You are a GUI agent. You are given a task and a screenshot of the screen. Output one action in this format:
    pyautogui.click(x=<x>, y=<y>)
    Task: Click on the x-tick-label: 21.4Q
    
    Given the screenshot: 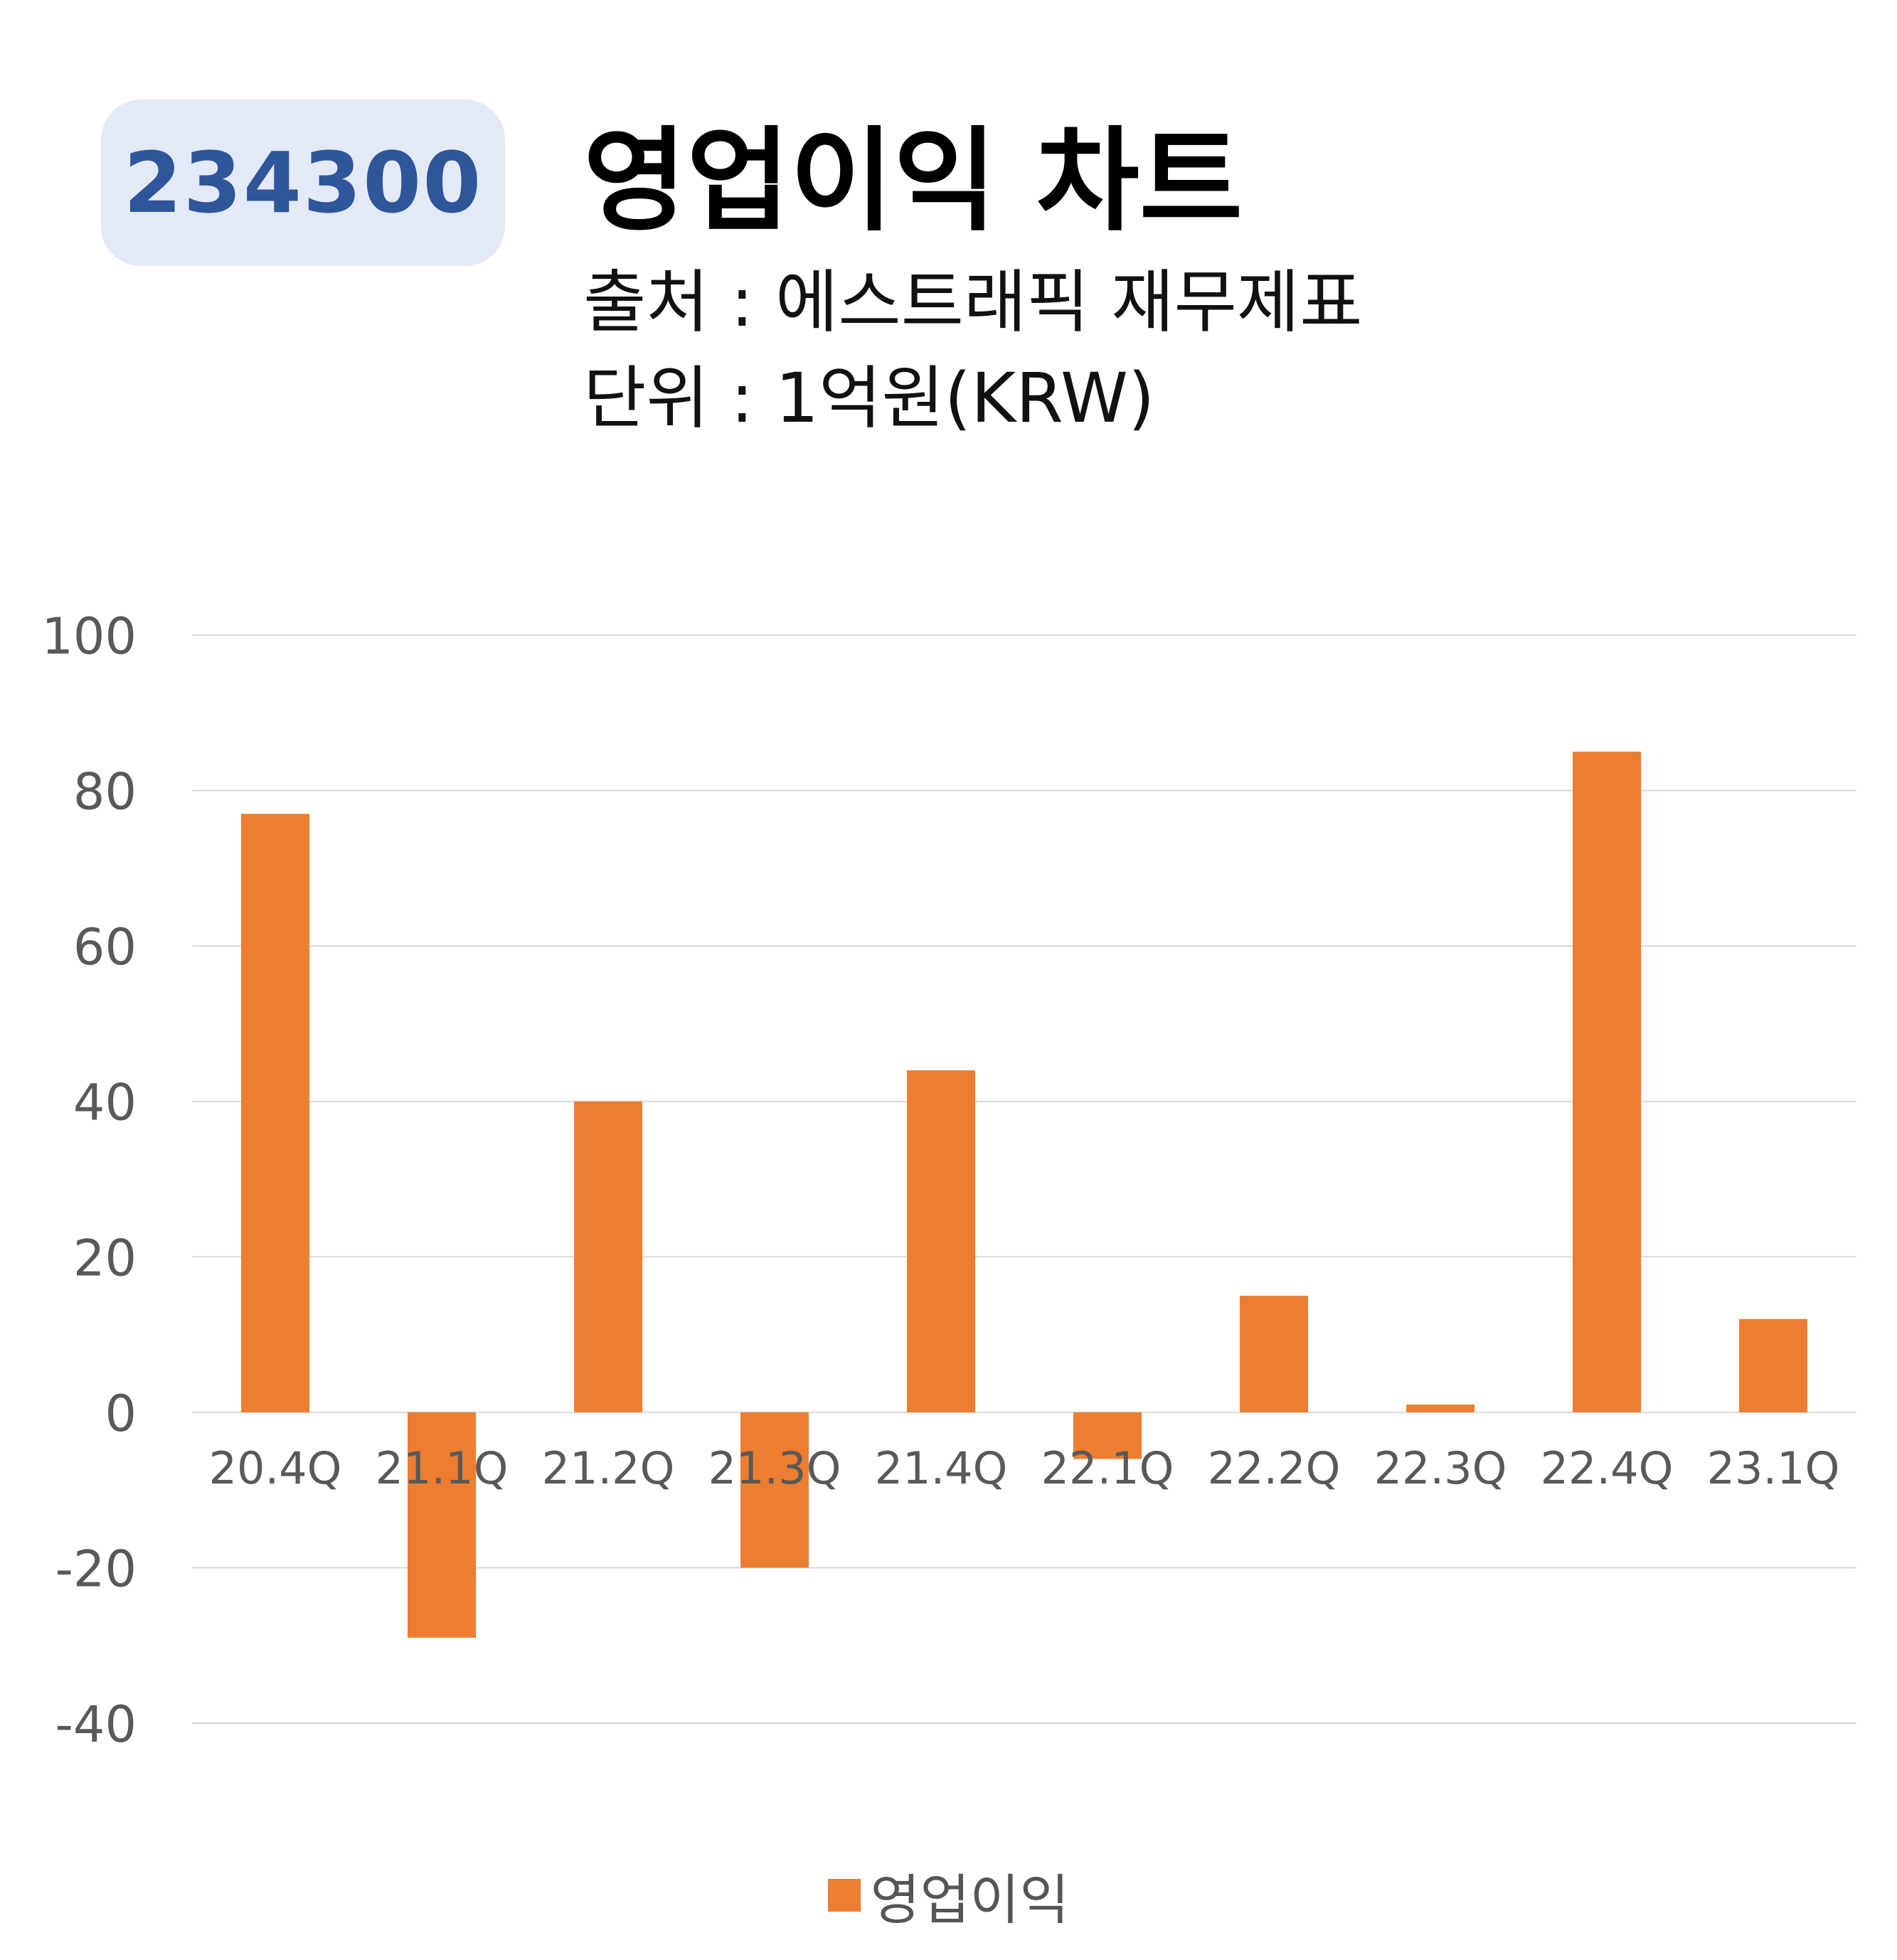 What is the action you would take?
    pyautogui.click(x=941, y=1468)
    